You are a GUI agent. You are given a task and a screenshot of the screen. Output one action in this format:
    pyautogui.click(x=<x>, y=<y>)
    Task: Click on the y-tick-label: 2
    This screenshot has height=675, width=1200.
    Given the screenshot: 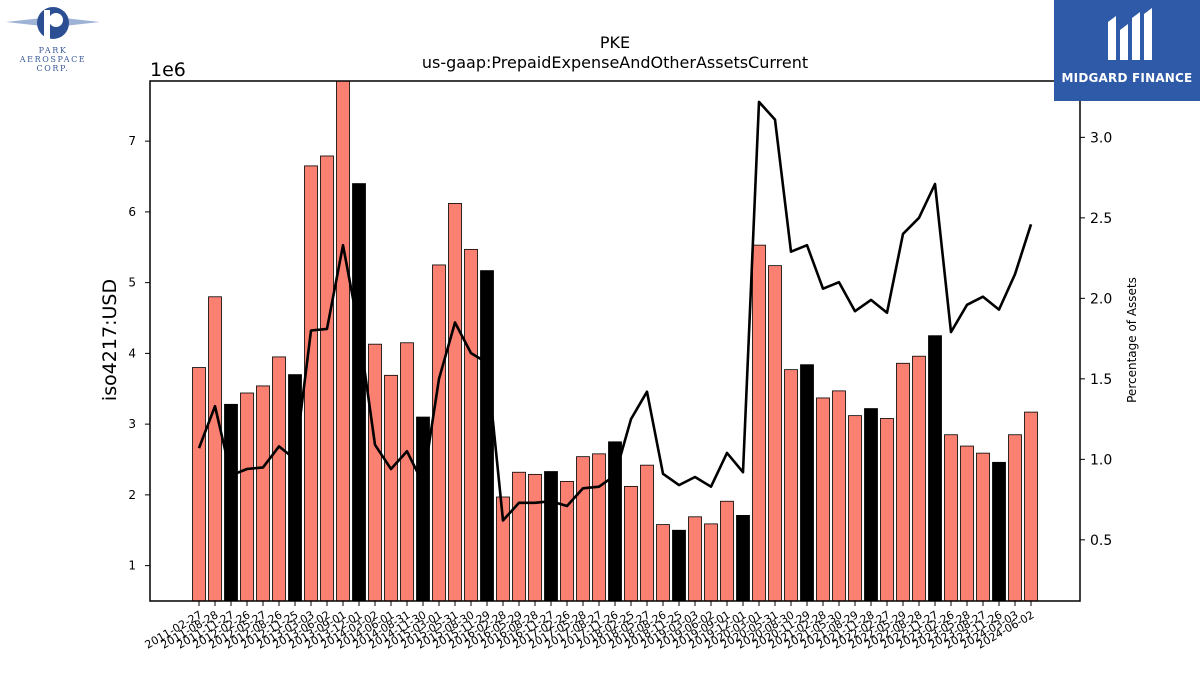 What is the action you would take?
    pyautogui.click(x=132, y=495)
    